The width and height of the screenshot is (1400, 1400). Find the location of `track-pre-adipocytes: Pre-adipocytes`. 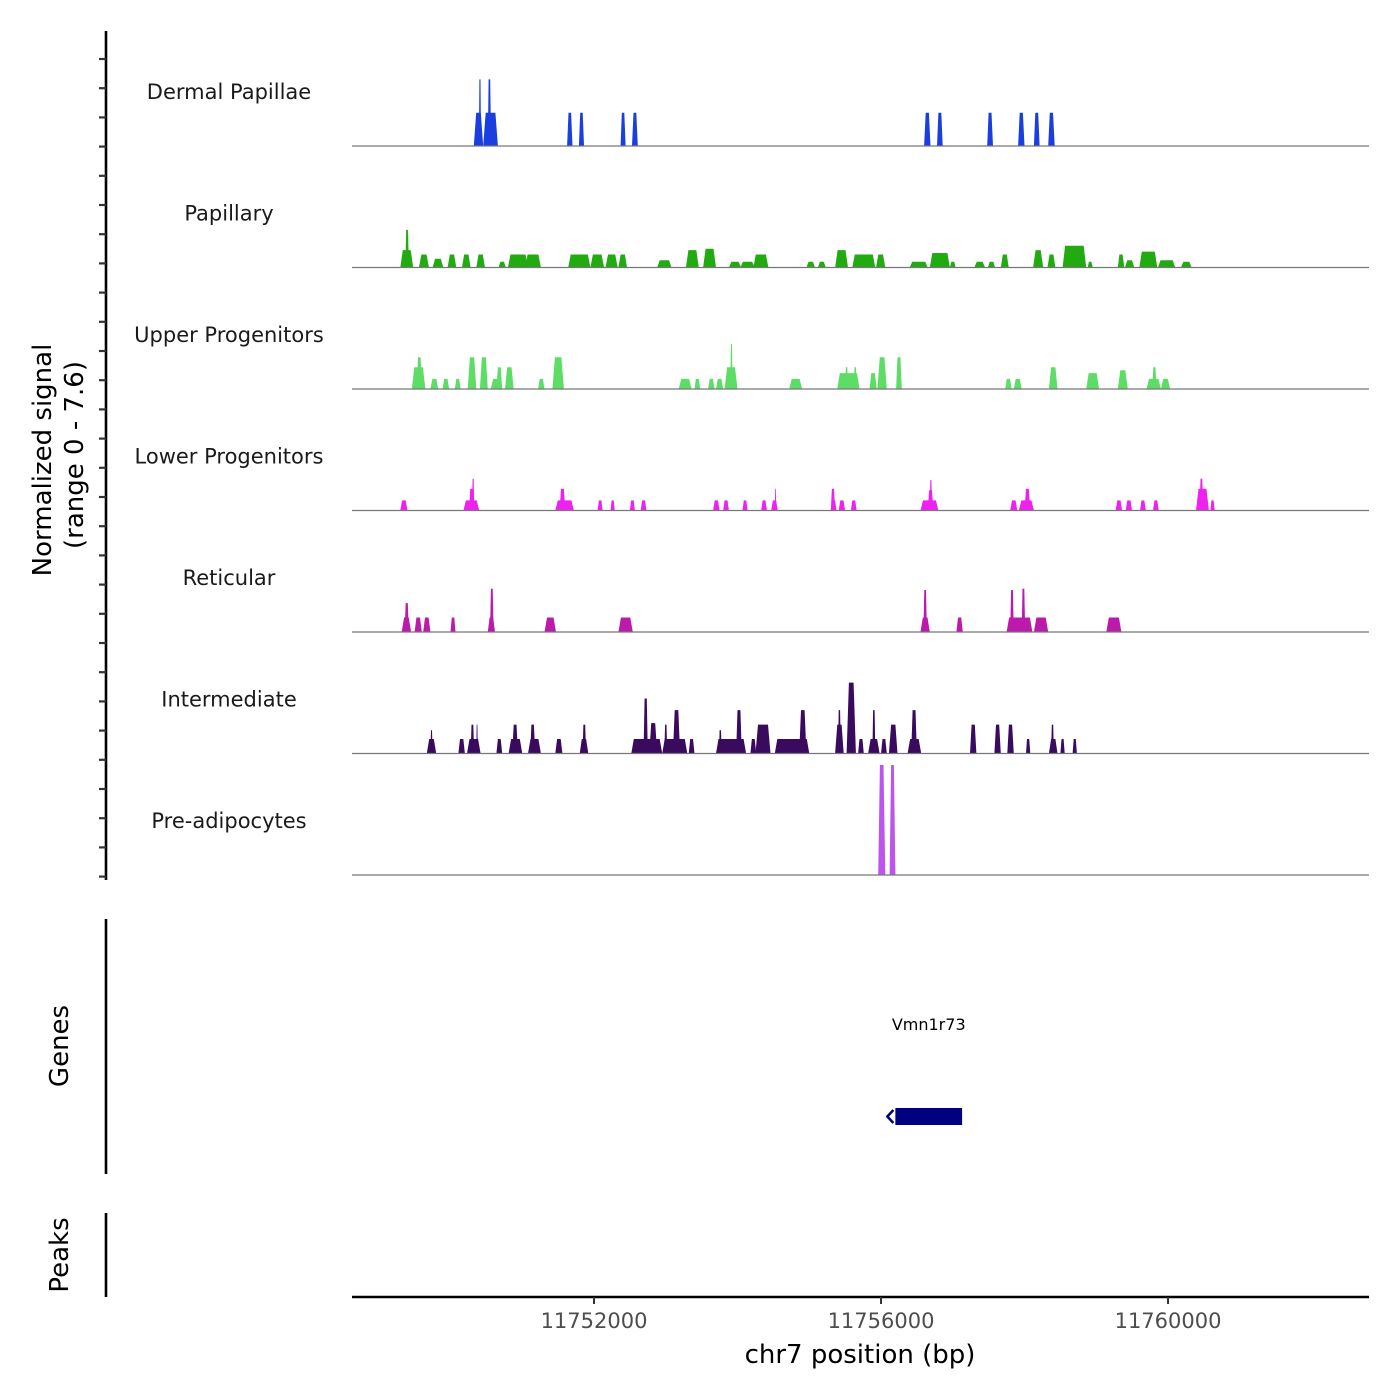

track-pre-adipocytes: Pre-adipocytes is located at coordinates (760, 820).